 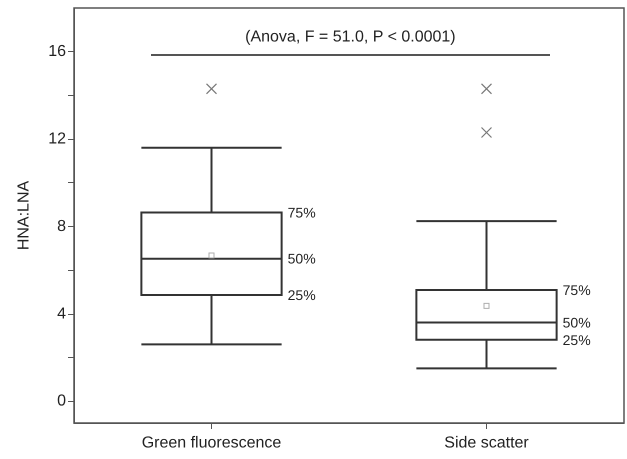 What do you see at coordinates (350, 37) in the screenshot?
I see `annotation: (Anova, F = 51.0, P < 0.0001)` at bounding box center [350, 37].